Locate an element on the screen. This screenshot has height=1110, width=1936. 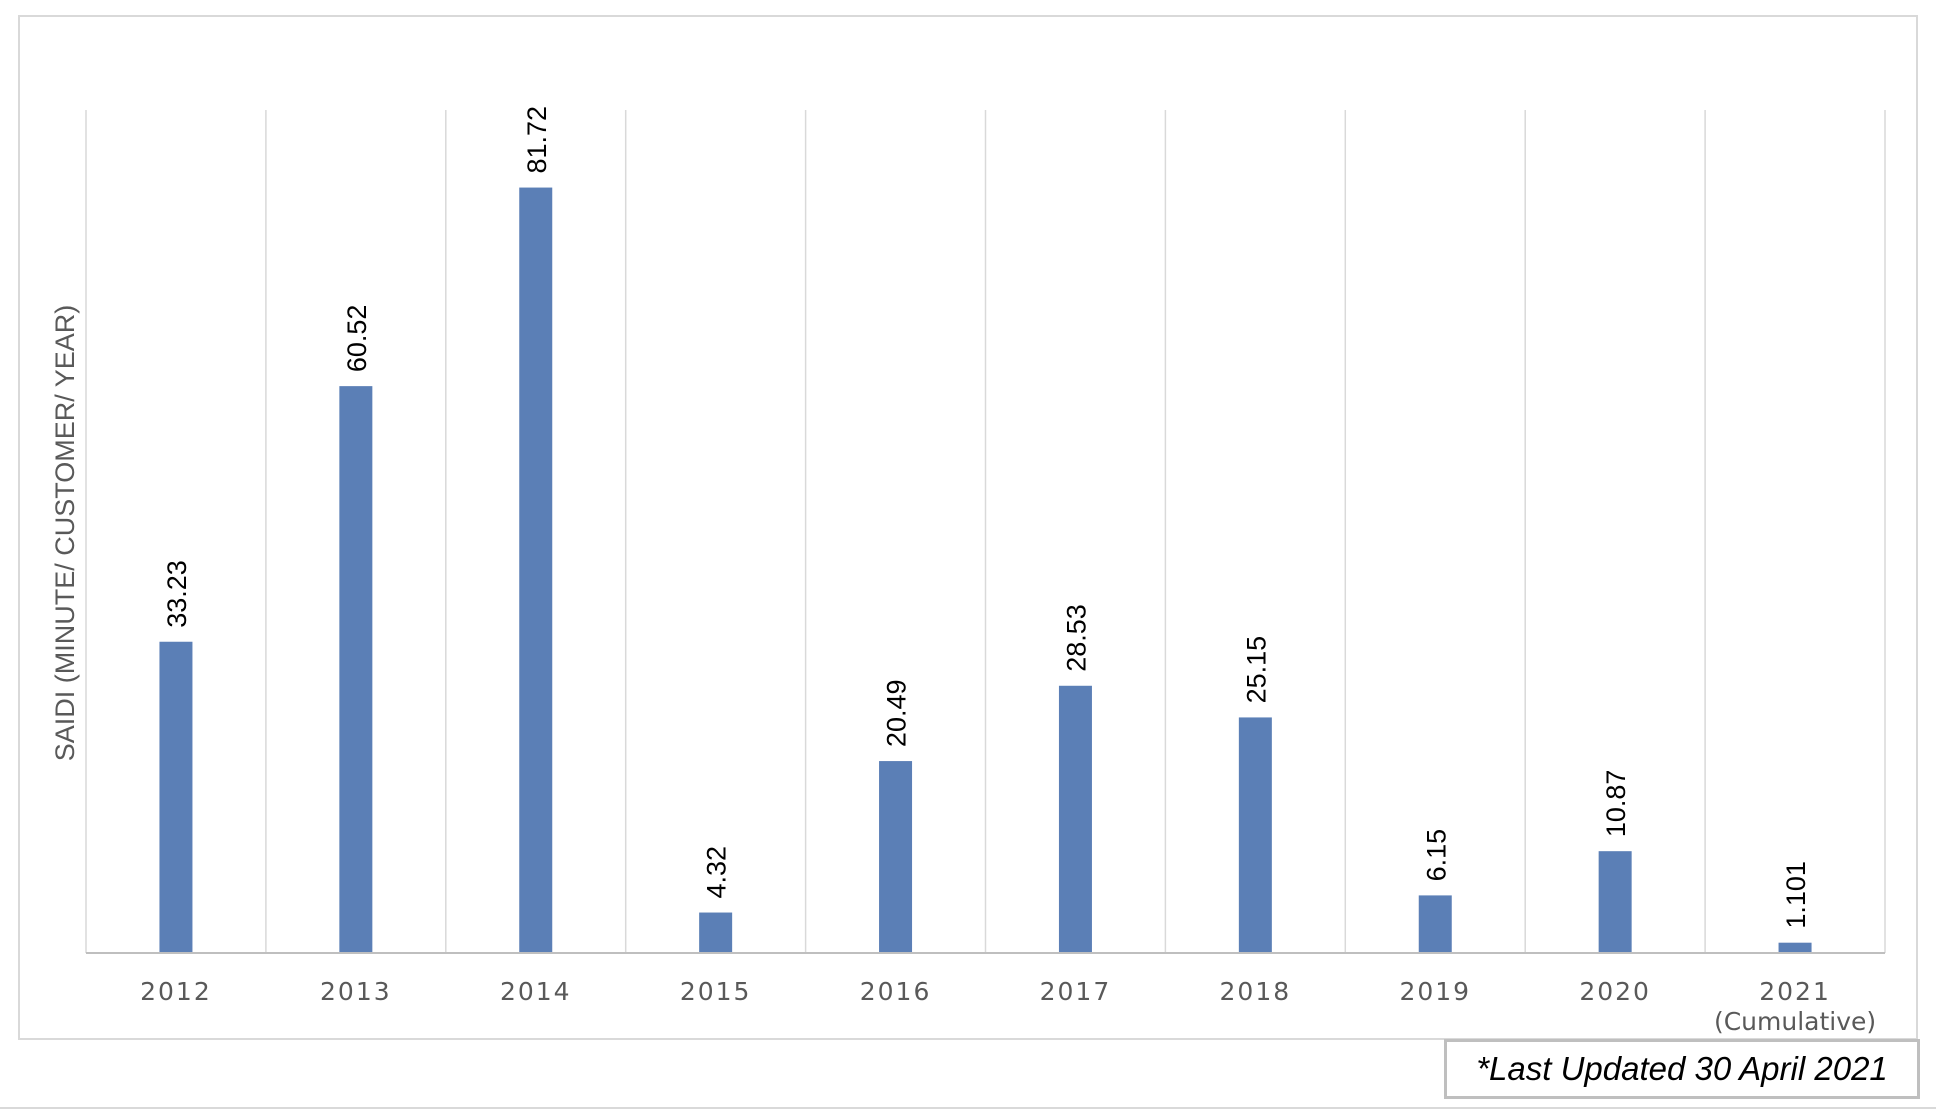
data-label-2018: 25.15 is located at coordinates (1256, 670).